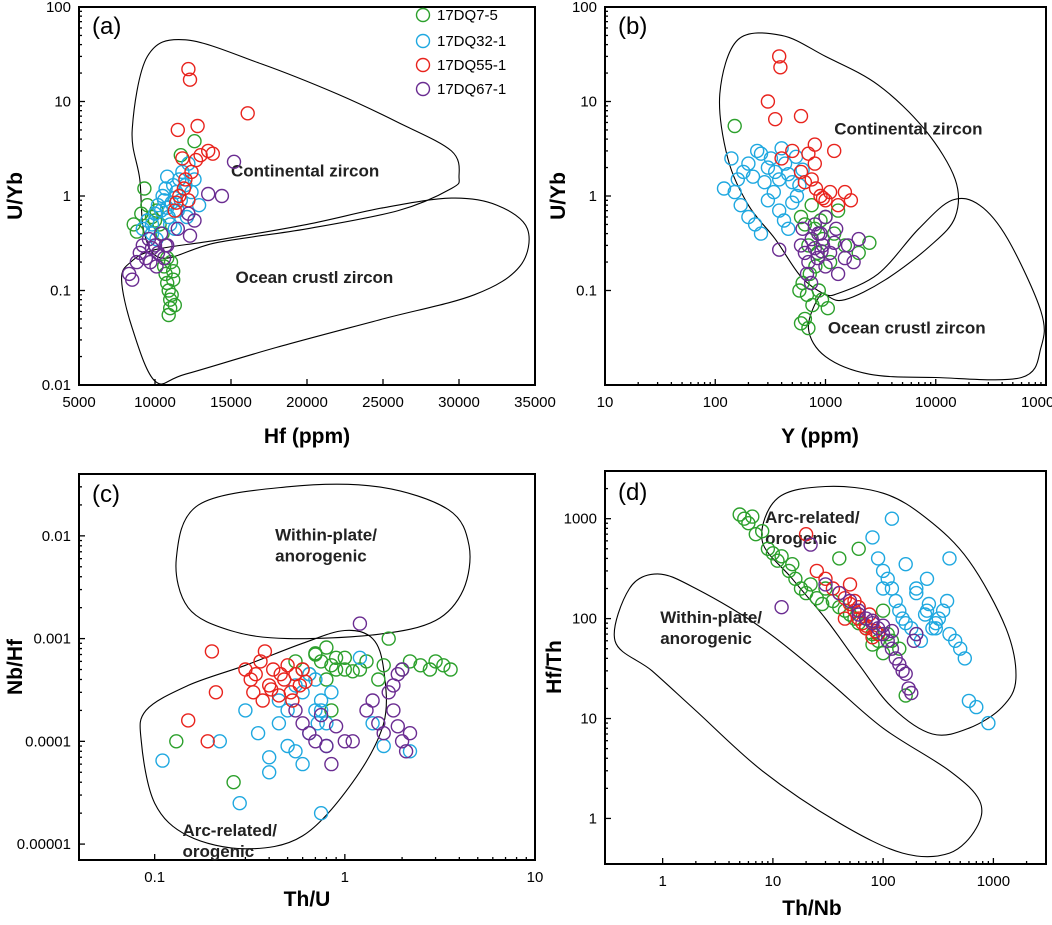 The width and height of the screenshot is (1052, 925). What do you see at coordinates (459, 402) in the screenshot?
I see `x-tick-label: 30000` at bounding box center [459, 402].